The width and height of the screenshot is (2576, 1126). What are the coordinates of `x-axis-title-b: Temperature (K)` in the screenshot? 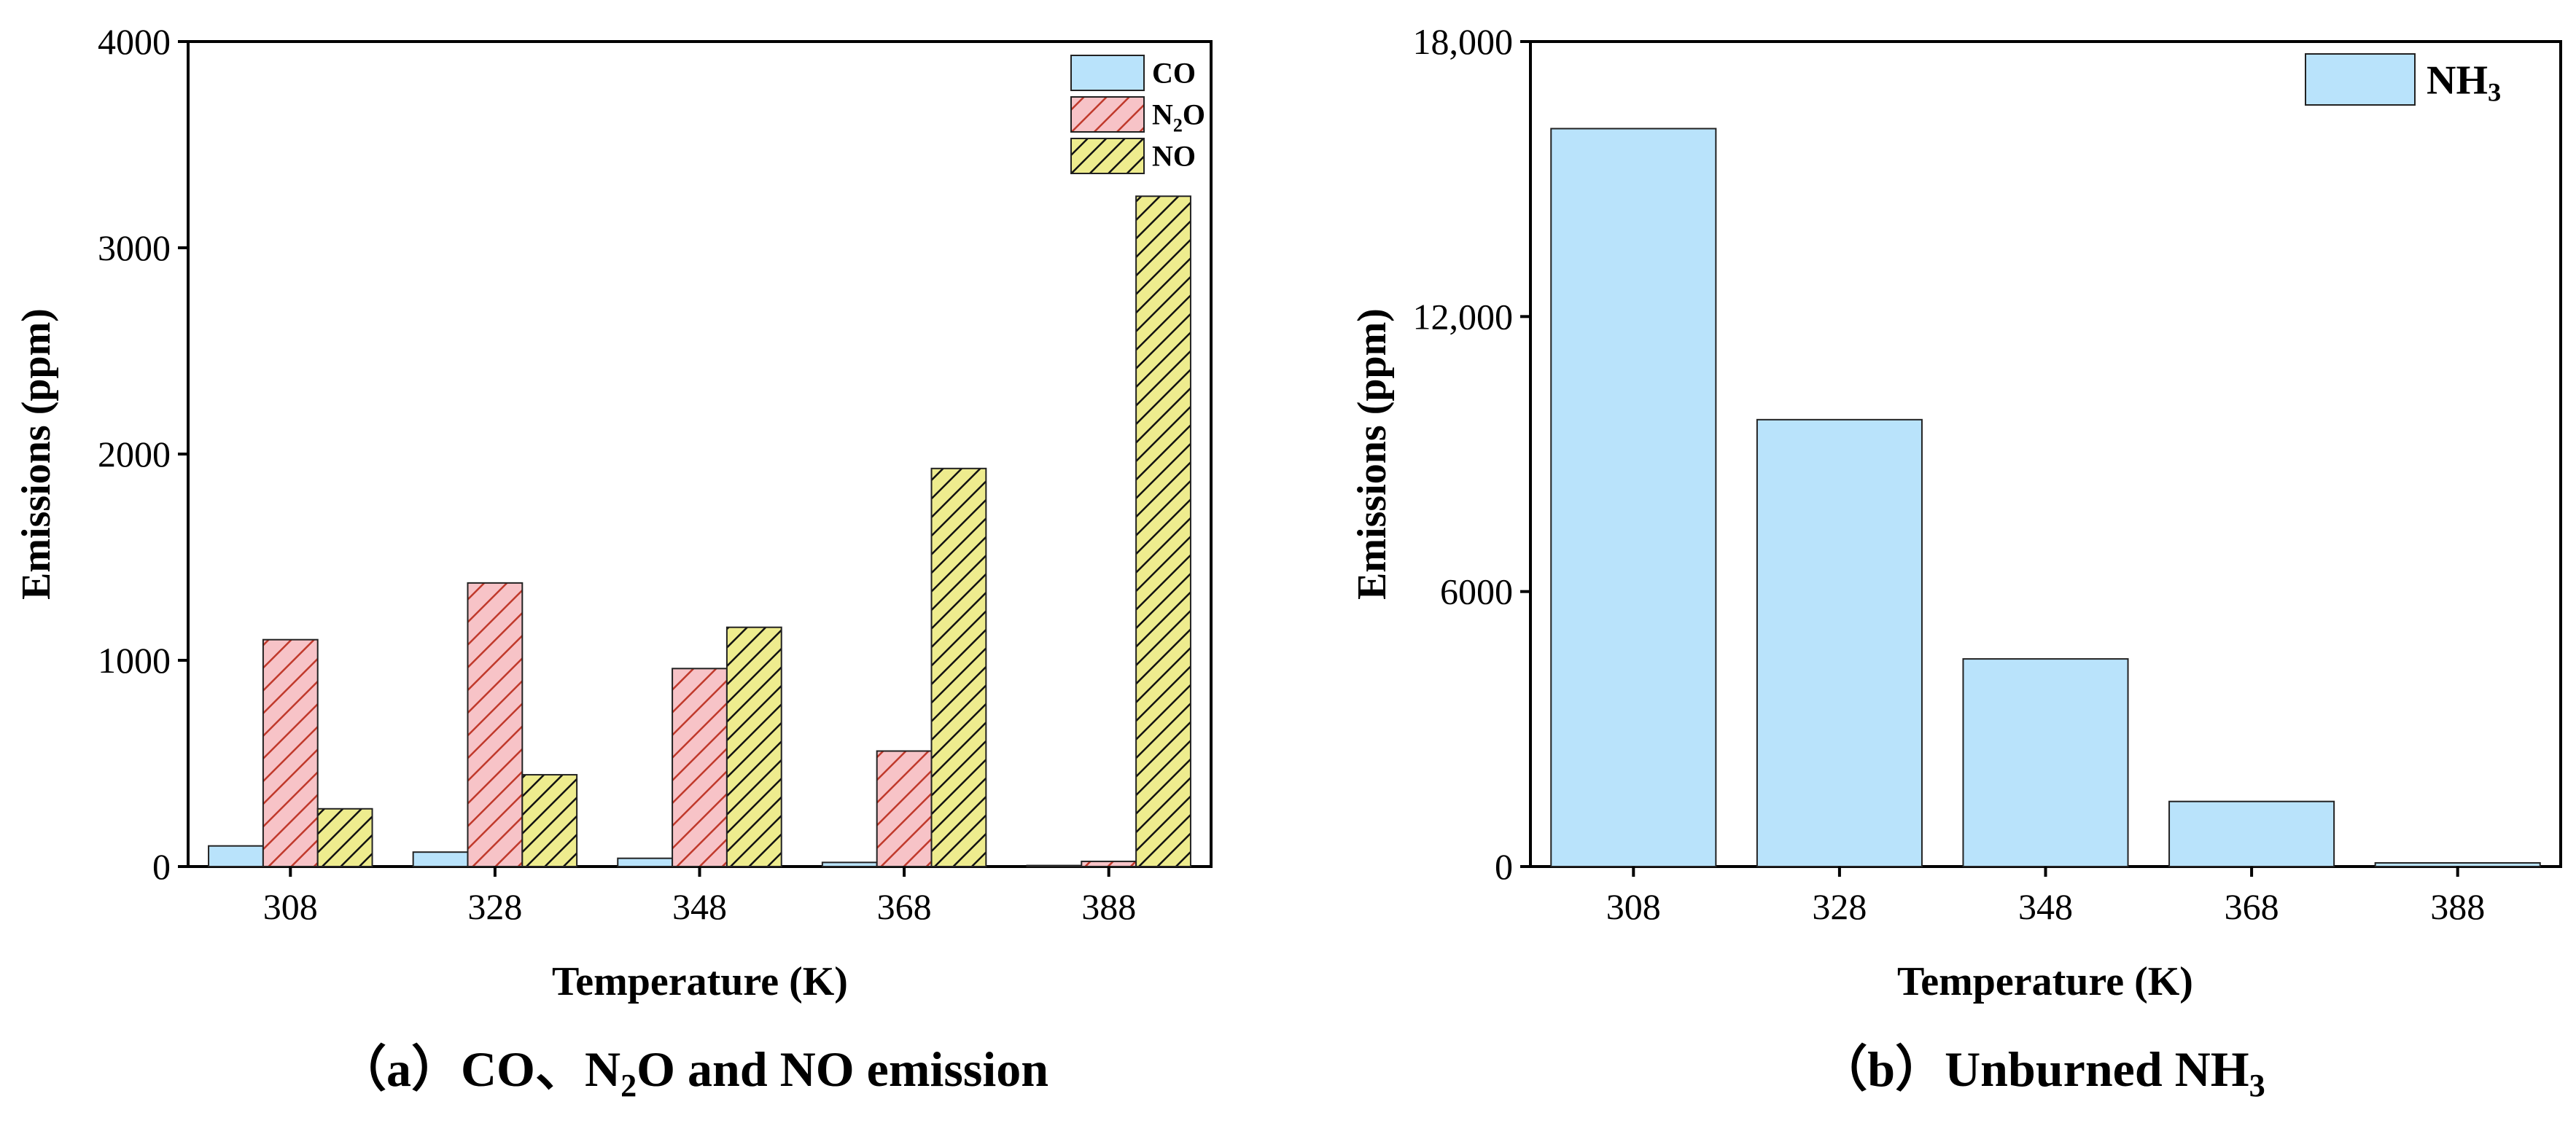 It's located at (2045, 981).